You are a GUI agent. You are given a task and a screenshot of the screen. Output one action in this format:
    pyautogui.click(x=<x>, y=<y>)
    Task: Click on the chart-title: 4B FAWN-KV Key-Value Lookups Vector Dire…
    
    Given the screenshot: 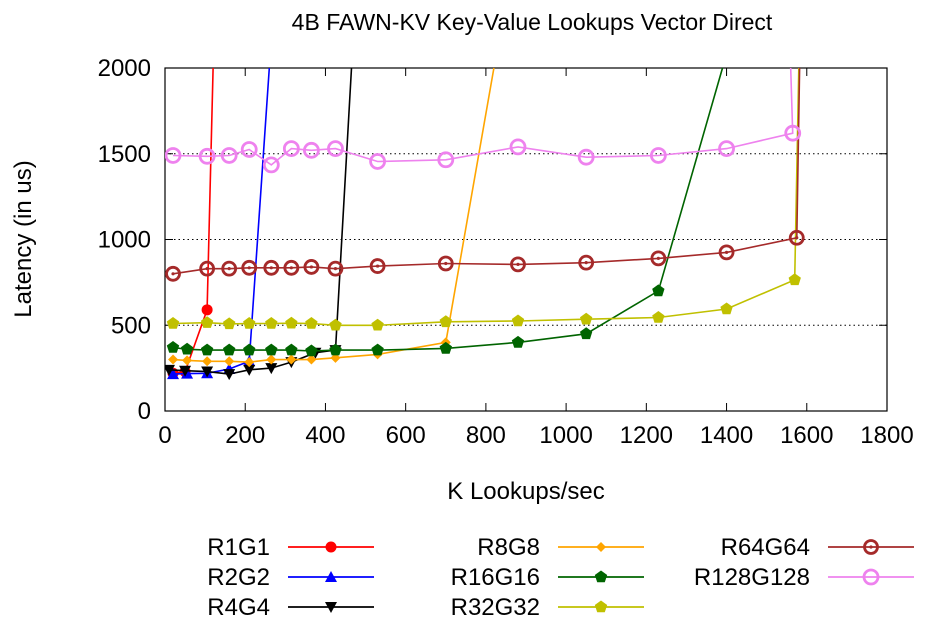 What is the action you would take?
    pyautogui.click(x=532, y=22)
    